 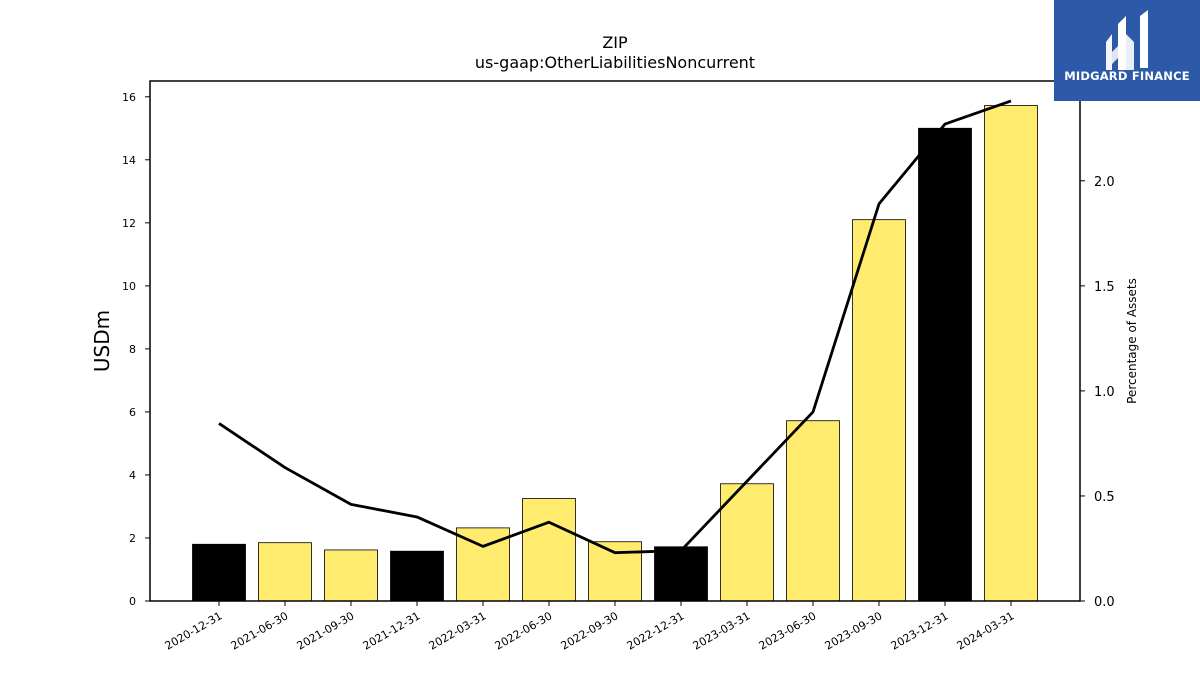 I want to click on y-axis-right: 0.0 0.5 1.0 1.5 2.0, so click(x=1097, y=392).